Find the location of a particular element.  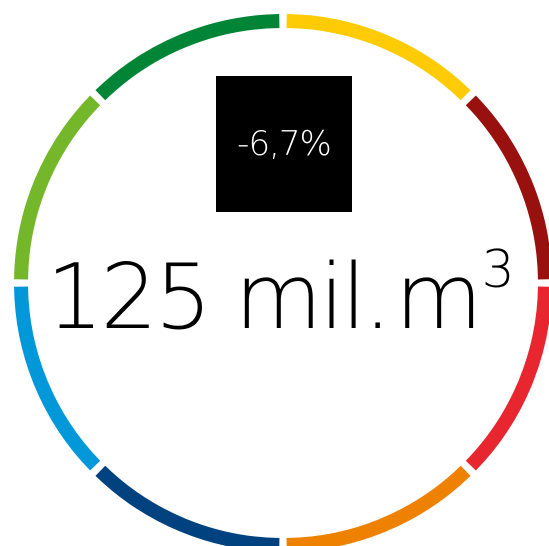

change-badge: -6,7% is located at coordinates (284, 144).